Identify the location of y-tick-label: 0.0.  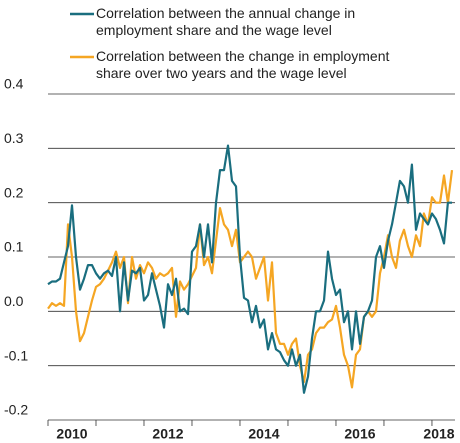
(14, 301).